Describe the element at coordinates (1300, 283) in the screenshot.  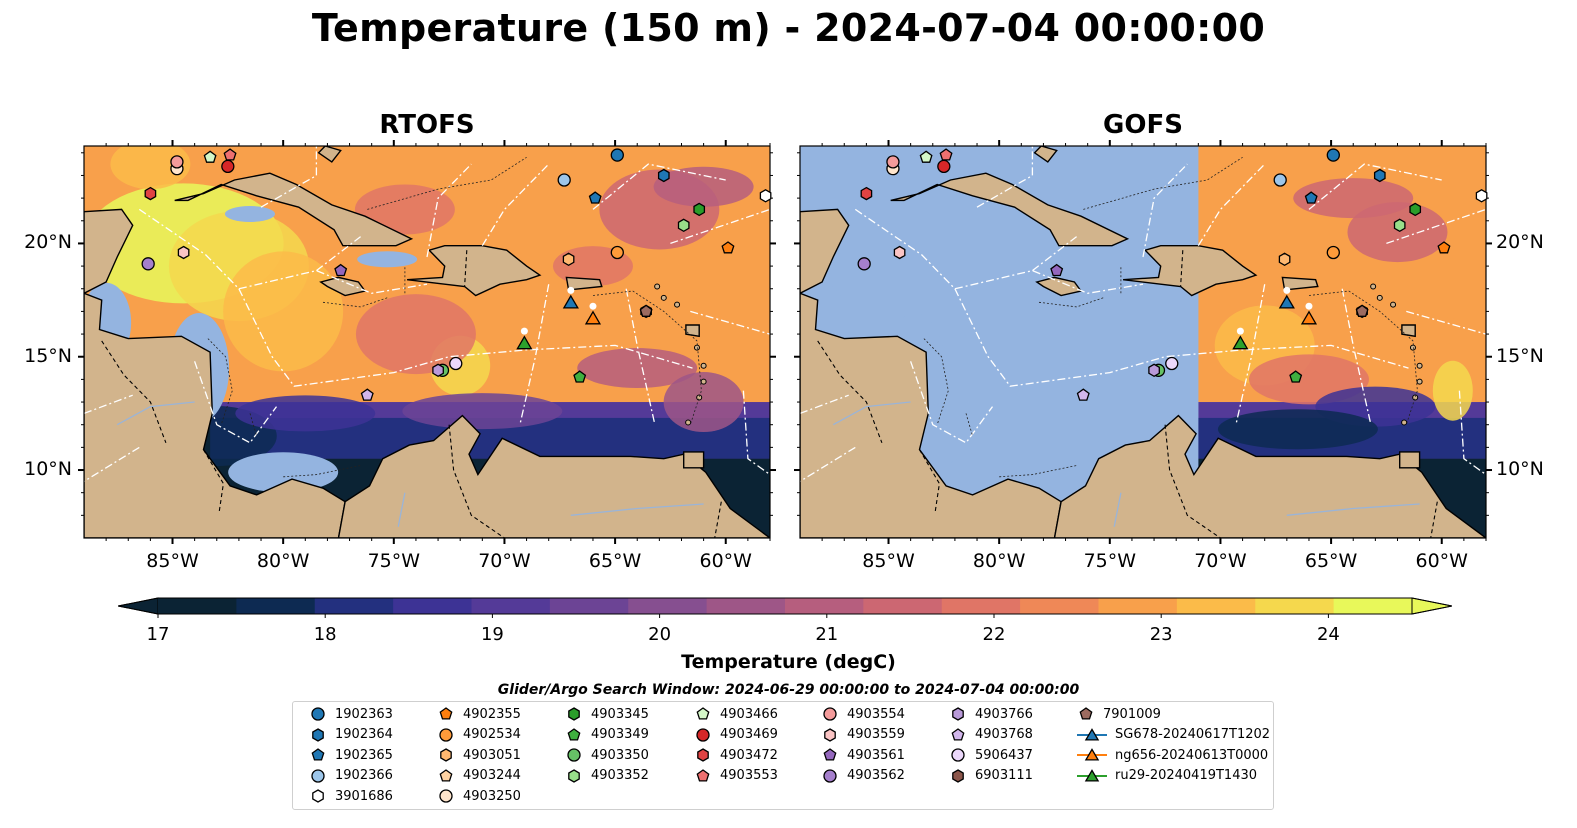
I see `land-puerto-rico` at that location.